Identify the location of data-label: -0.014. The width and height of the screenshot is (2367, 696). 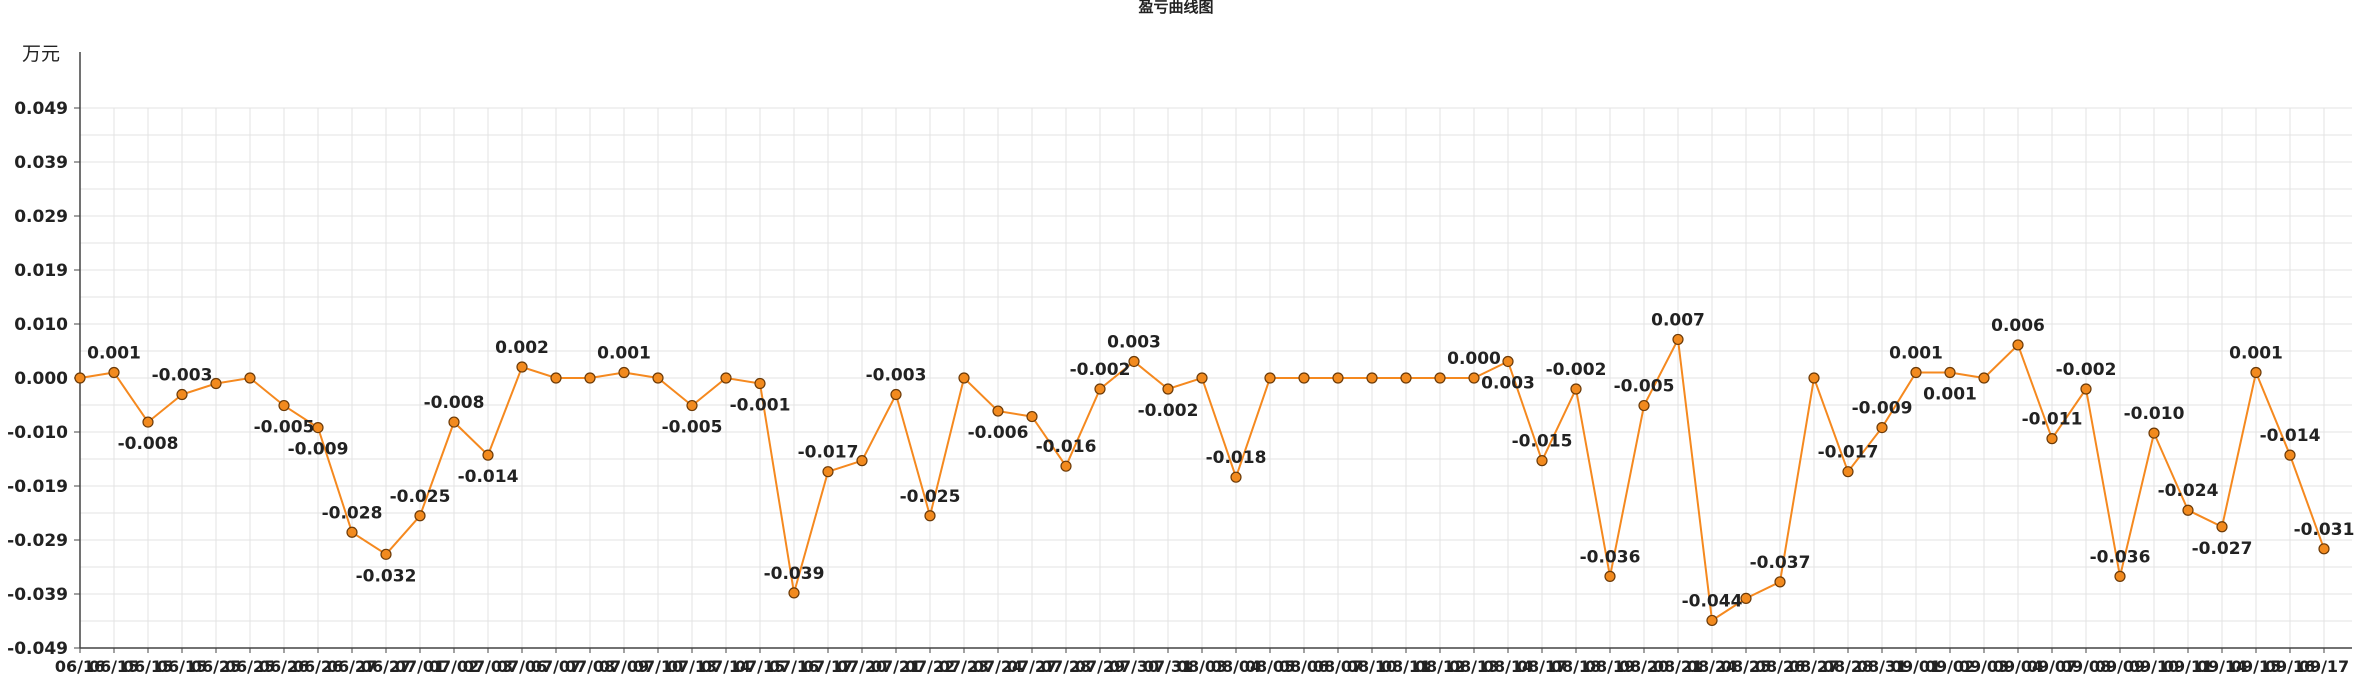
(2290, 436).